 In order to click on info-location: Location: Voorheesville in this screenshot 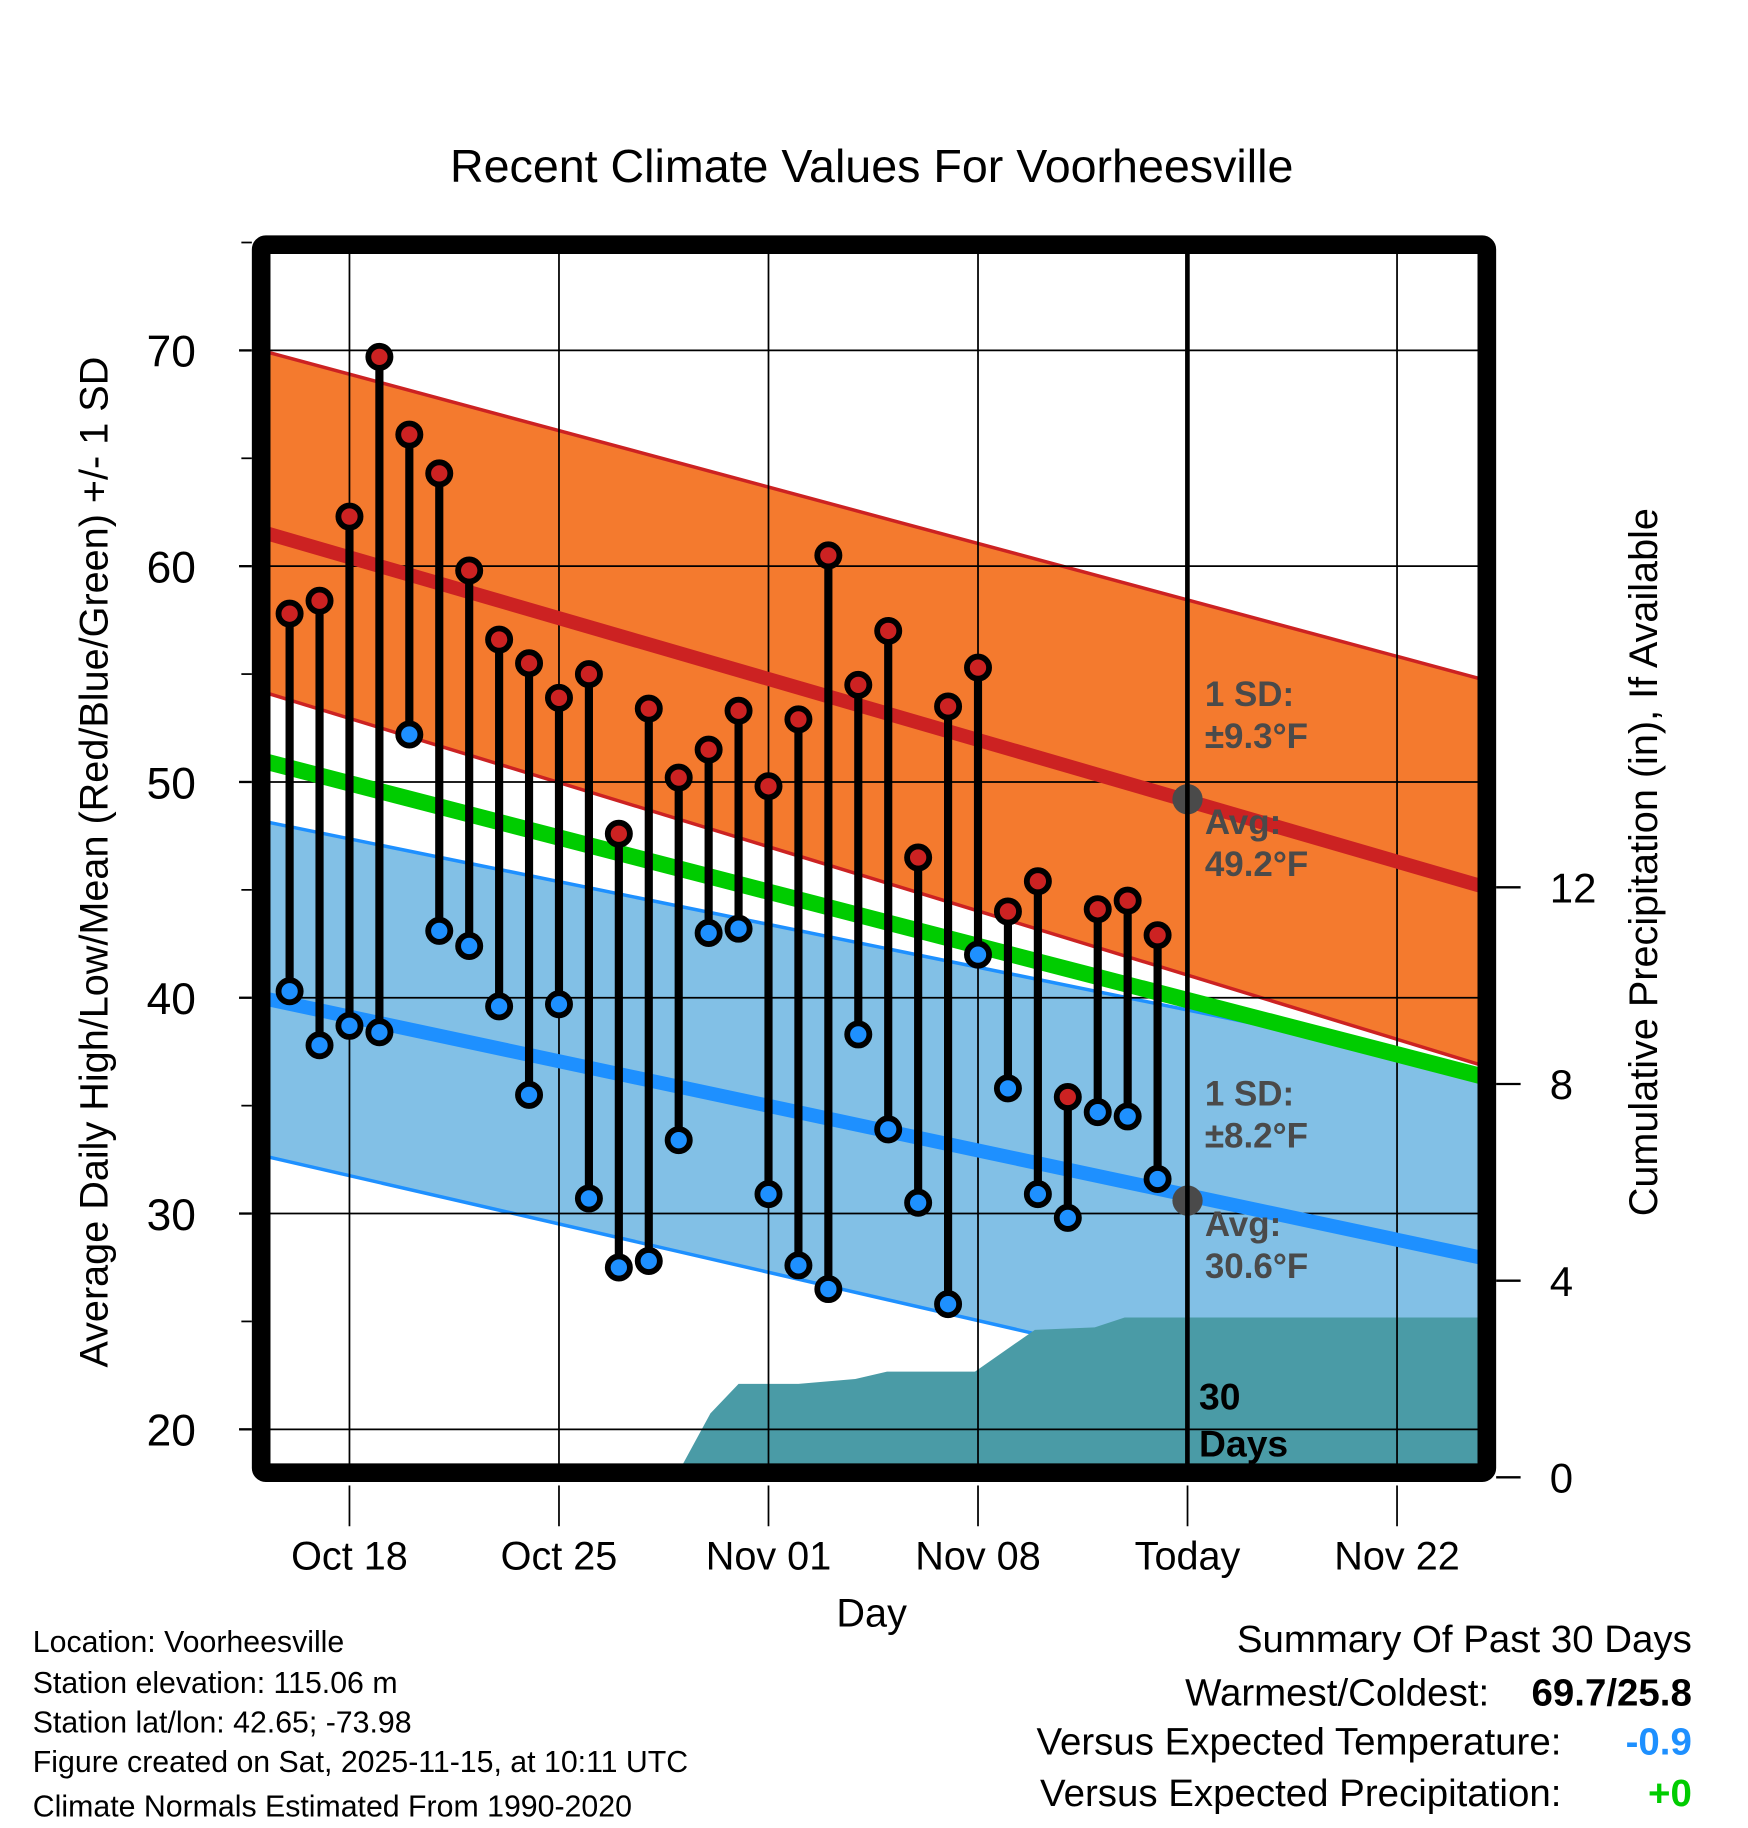, I will do `click(188, 1642)`.